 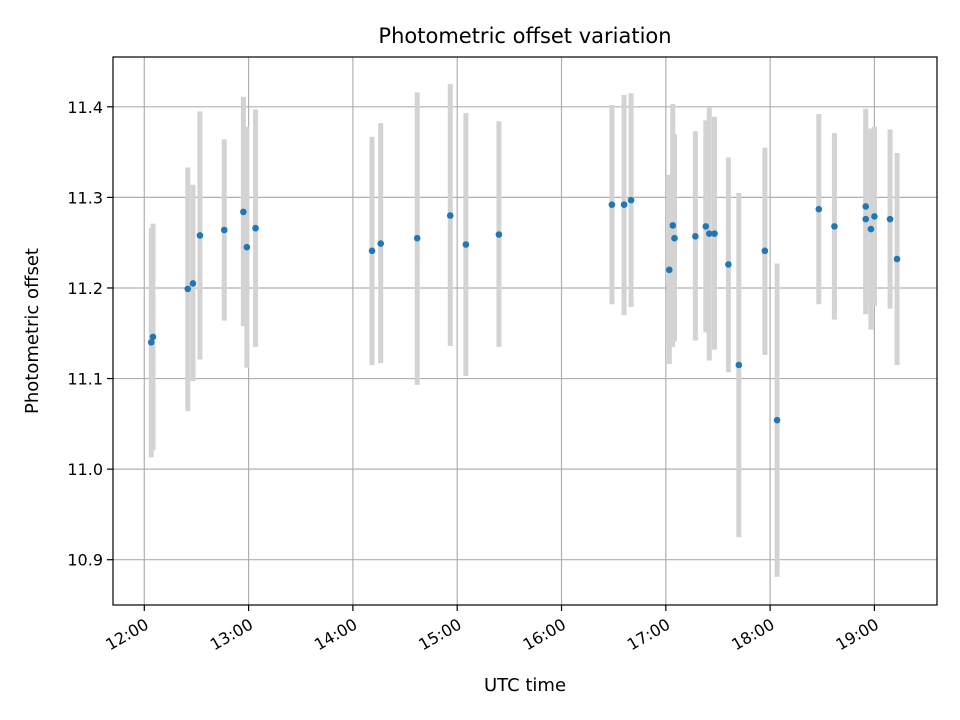 What do you see at coordinates (525, 685) in the screenshot?
I see `x-axis-label: UTC time` at bounding box center [525, 685].